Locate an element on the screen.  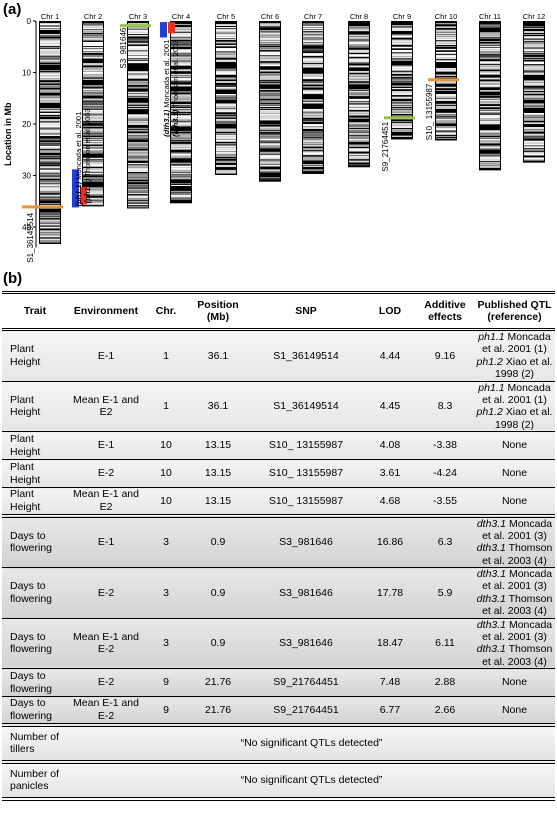
cell-chr: 1 is located at coordinates (166, 406).